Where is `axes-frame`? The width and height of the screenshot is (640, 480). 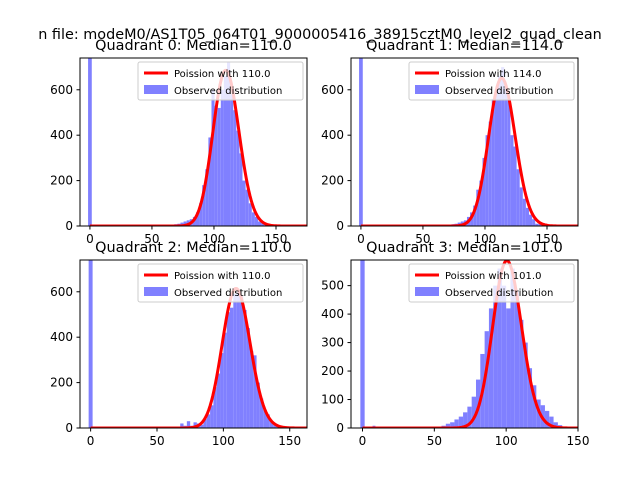
axes-frame is located at coordinates (464, 344).